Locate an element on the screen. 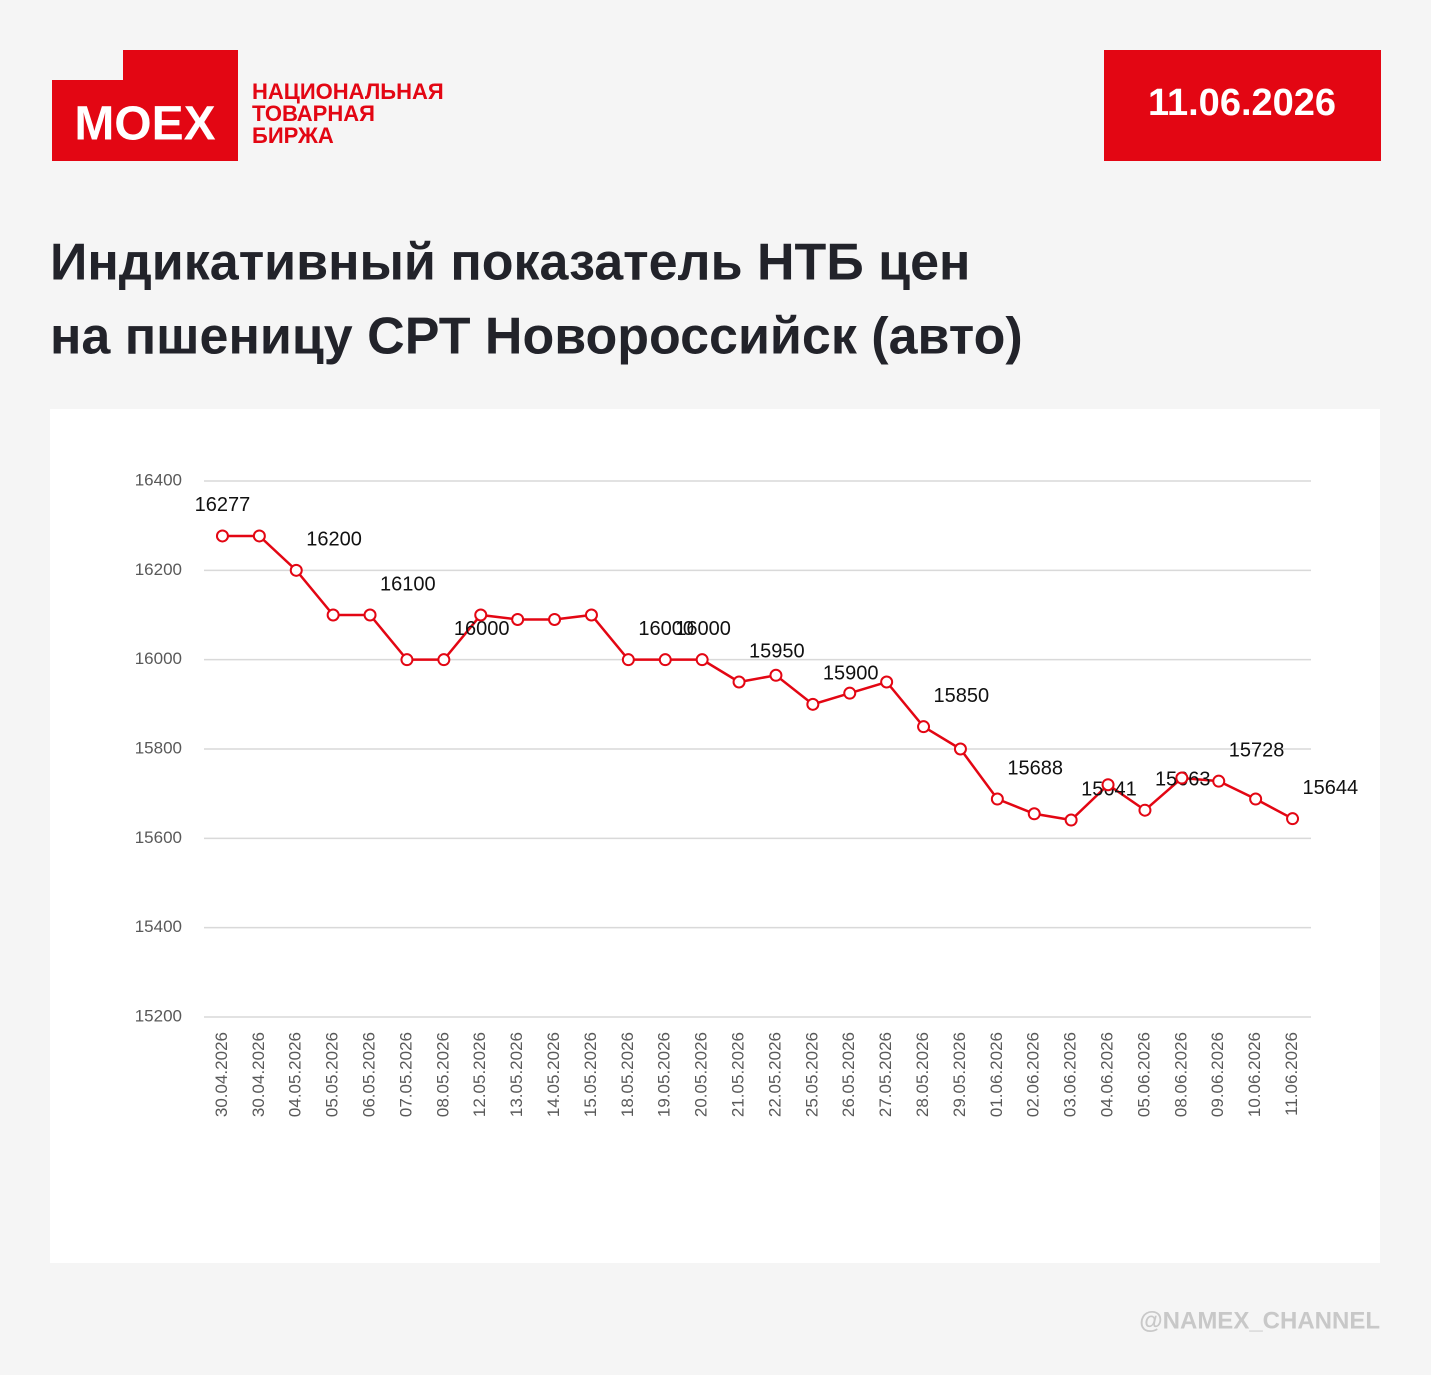  y-tick-label: 16000 is located at coordinates (158, 658).